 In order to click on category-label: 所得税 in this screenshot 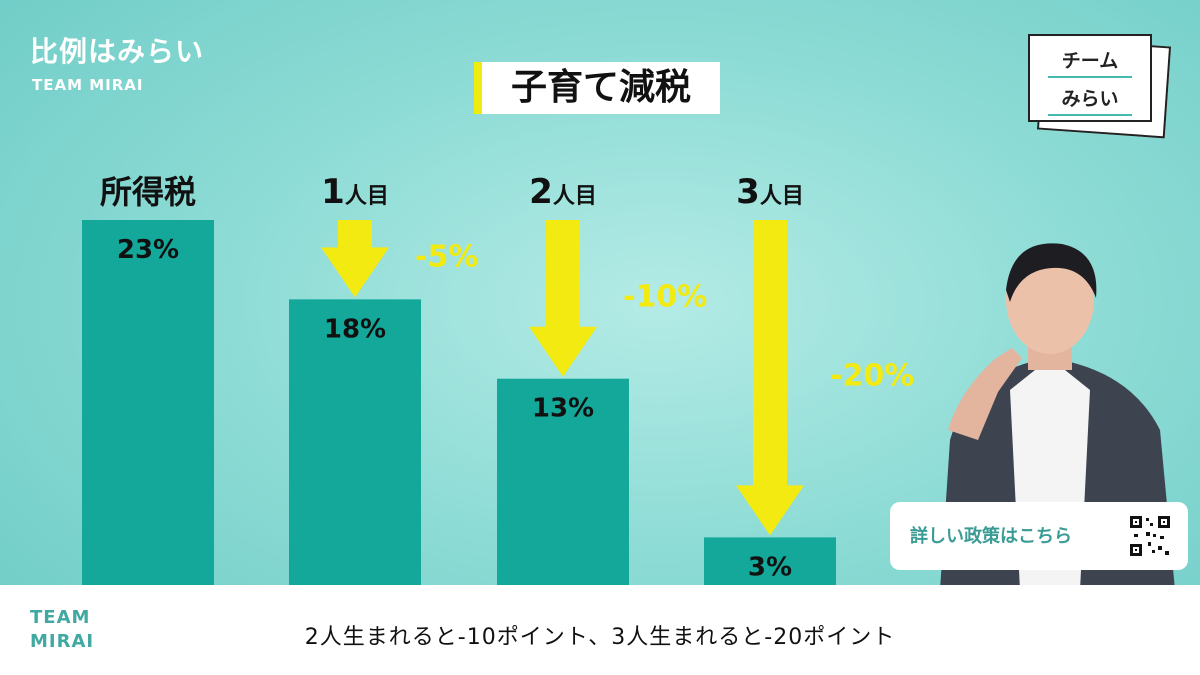, I will do `click(148, 192)`.